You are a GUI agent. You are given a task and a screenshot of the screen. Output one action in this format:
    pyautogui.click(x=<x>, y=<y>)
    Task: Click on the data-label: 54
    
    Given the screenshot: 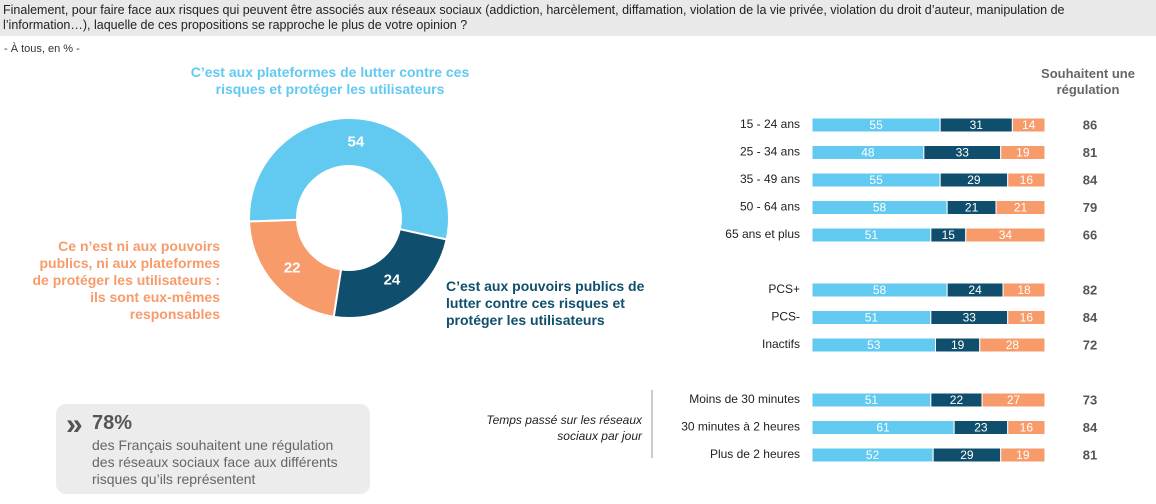 What is the action you would take?
    pyautogui.click(x=356, y=141)
    